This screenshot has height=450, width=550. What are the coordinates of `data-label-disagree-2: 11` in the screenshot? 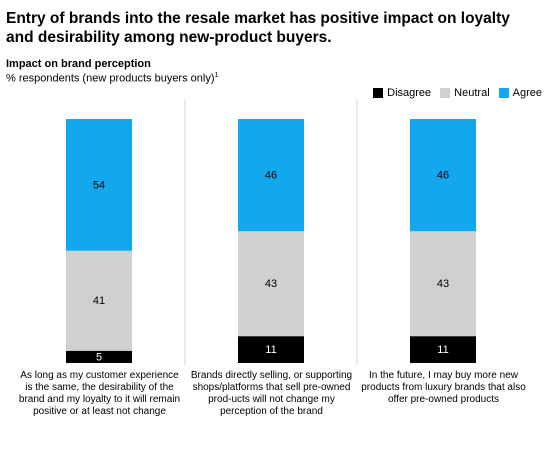 It's located at (270, 350).